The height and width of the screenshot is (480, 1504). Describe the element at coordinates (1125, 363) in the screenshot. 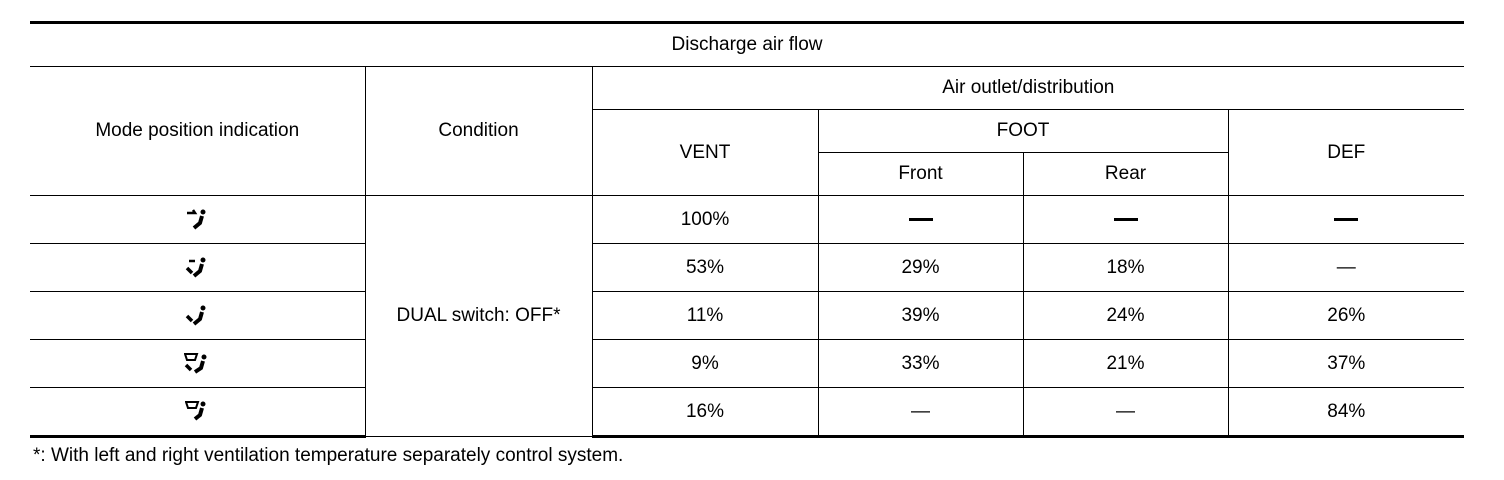

I see `rear-value: 21%` at that location.